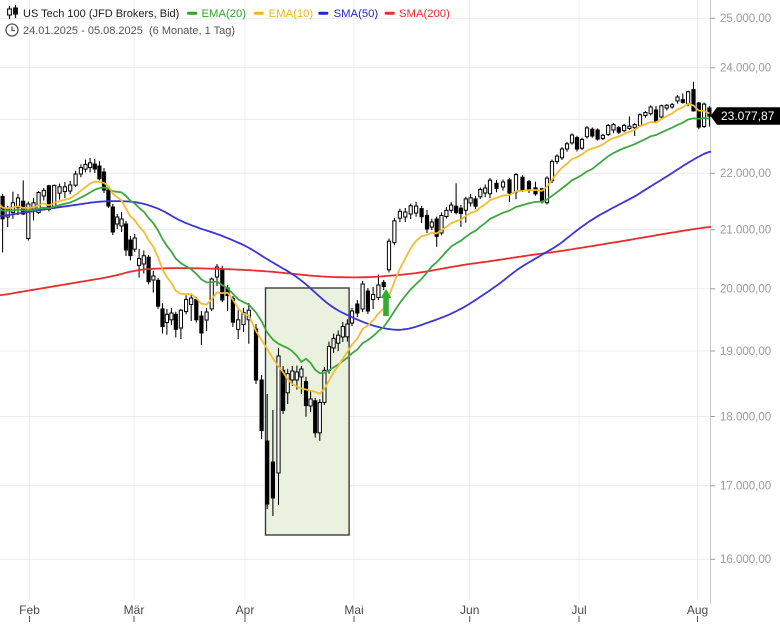 This screenshot has height=630, width=780. What do you see at coordinates (29, 610) in the screenshot?
I see `svg-text: Feb` at bounding box center [29, 610].